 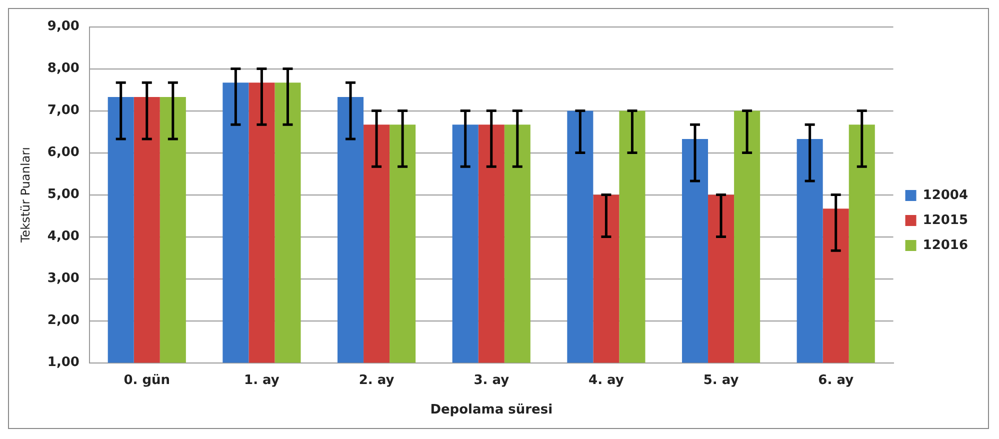 What do you see at coordinates (376, 380) in the screenshot?
I see `x-tick-label: 2. ay` at bounding box center [376, 380].